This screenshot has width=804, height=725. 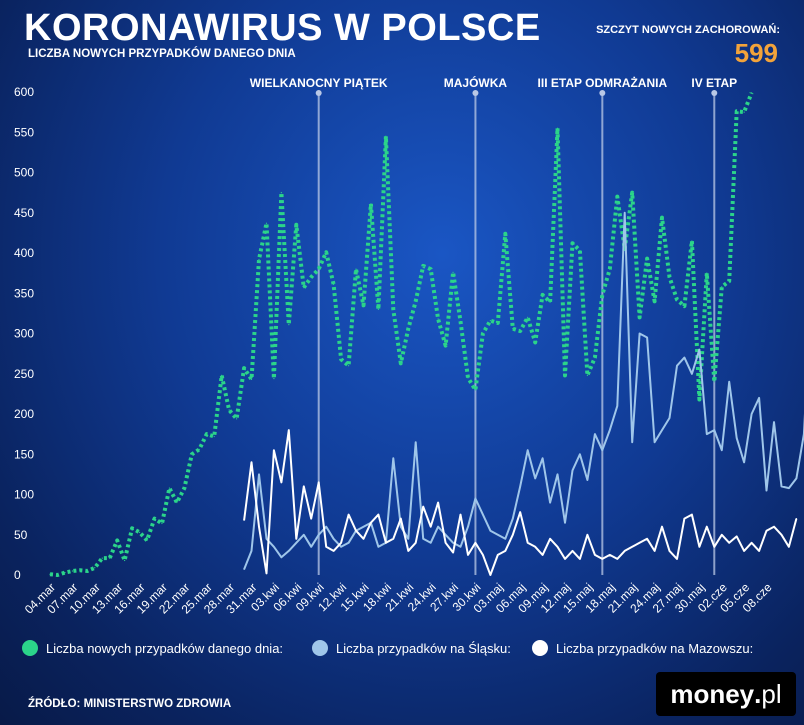 I want to click on y-tick-label: 450, so click(x=24, y=213).